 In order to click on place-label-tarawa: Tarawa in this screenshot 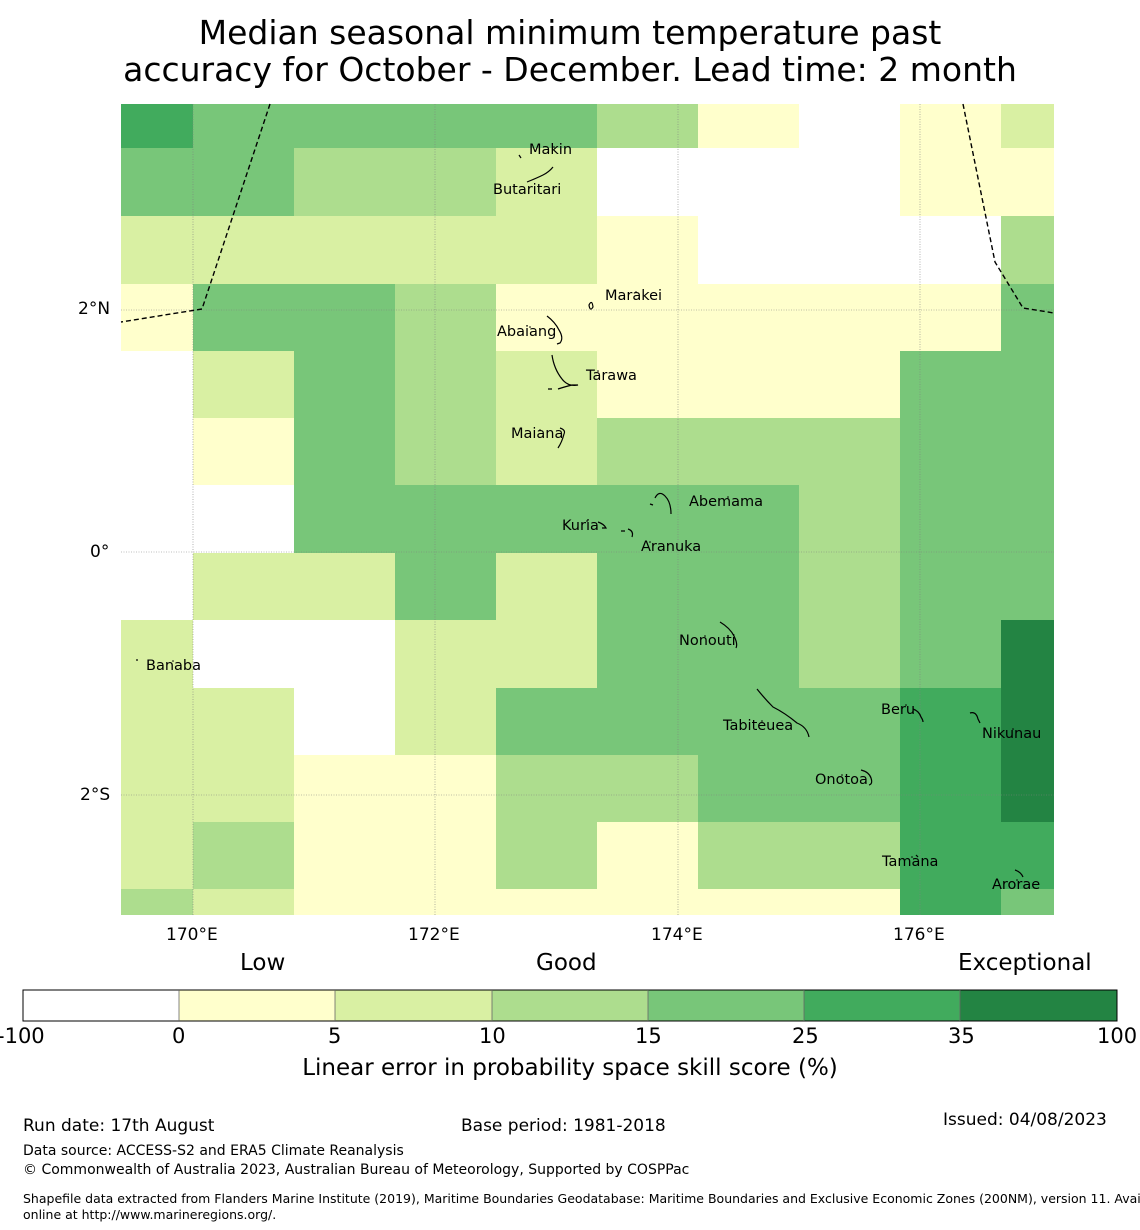, I will do `click(611, 376)`.